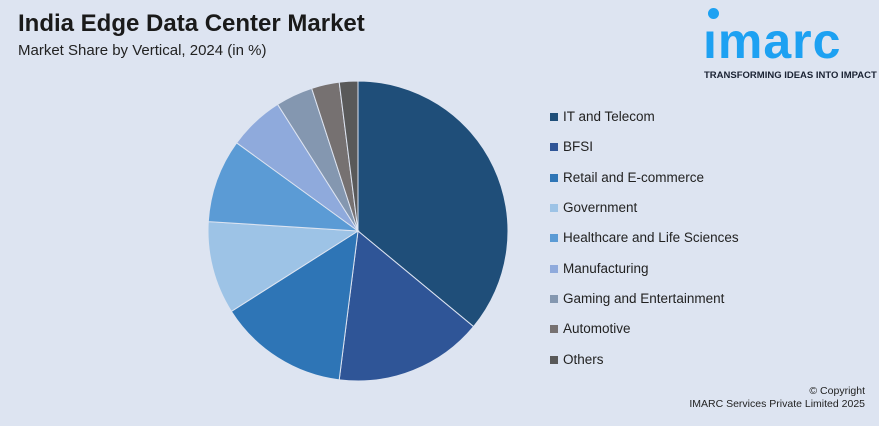 The width and height of the screenshot is (879, 426). Describe the element at coordinates (609, 117) in the screenshot. I see `legend-label: IT and Telecom` at that location.